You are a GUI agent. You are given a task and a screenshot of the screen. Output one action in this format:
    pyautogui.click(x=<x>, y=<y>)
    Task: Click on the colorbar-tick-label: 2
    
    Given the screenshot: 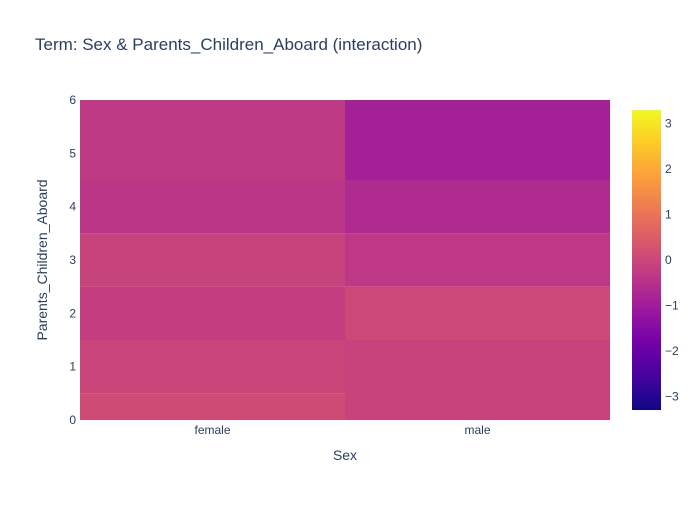 What is the action you would take?
    pyautogui.click(x=668, y=169)
    